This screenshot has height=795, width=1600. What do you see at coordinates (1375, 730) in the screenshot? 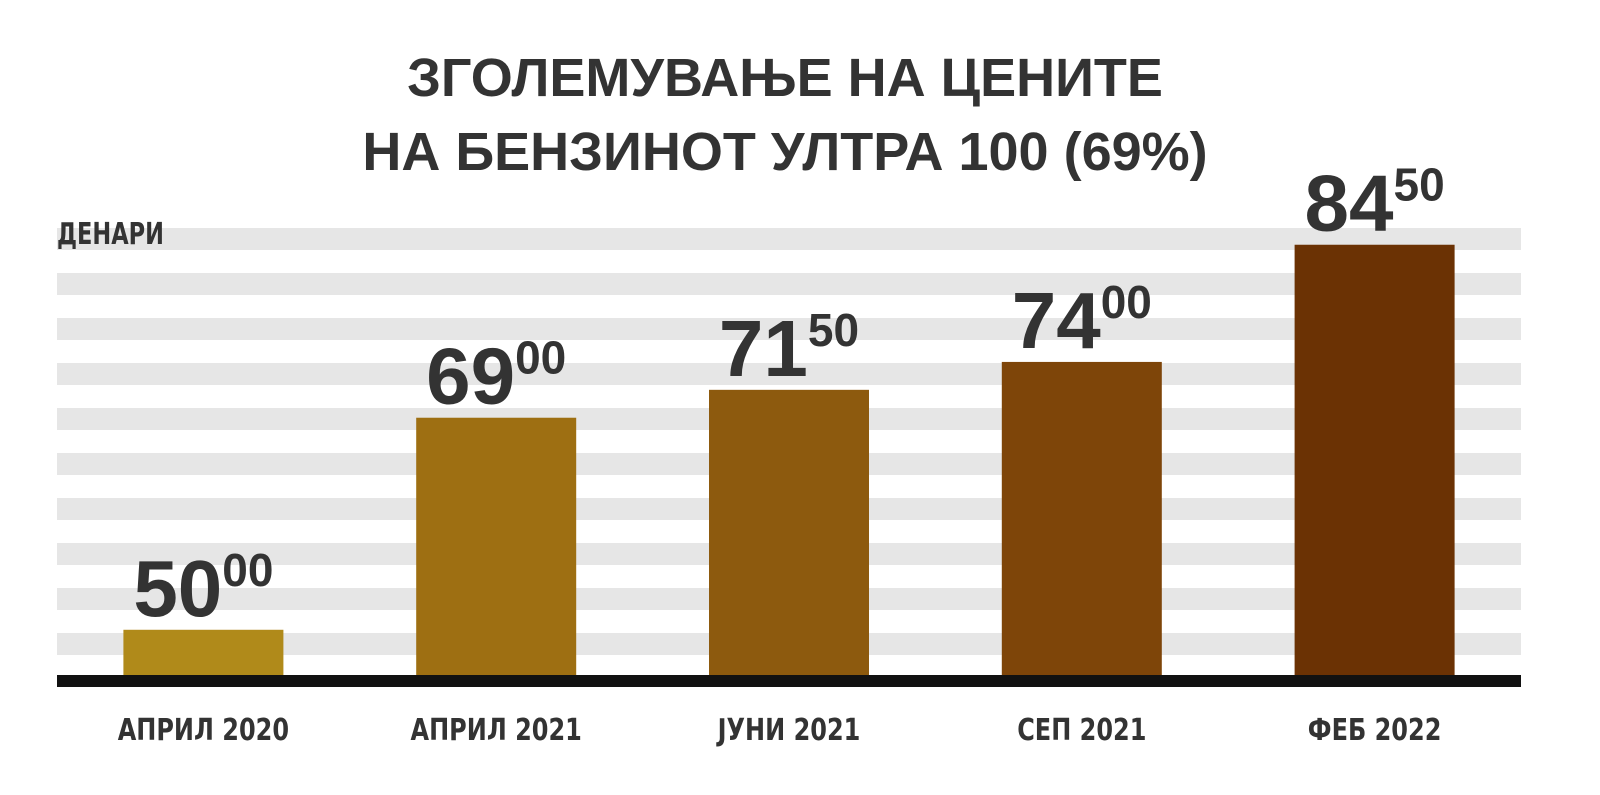
I see `x-tick-label: ФЕБ 2022` at bounding box center [1375, 730].